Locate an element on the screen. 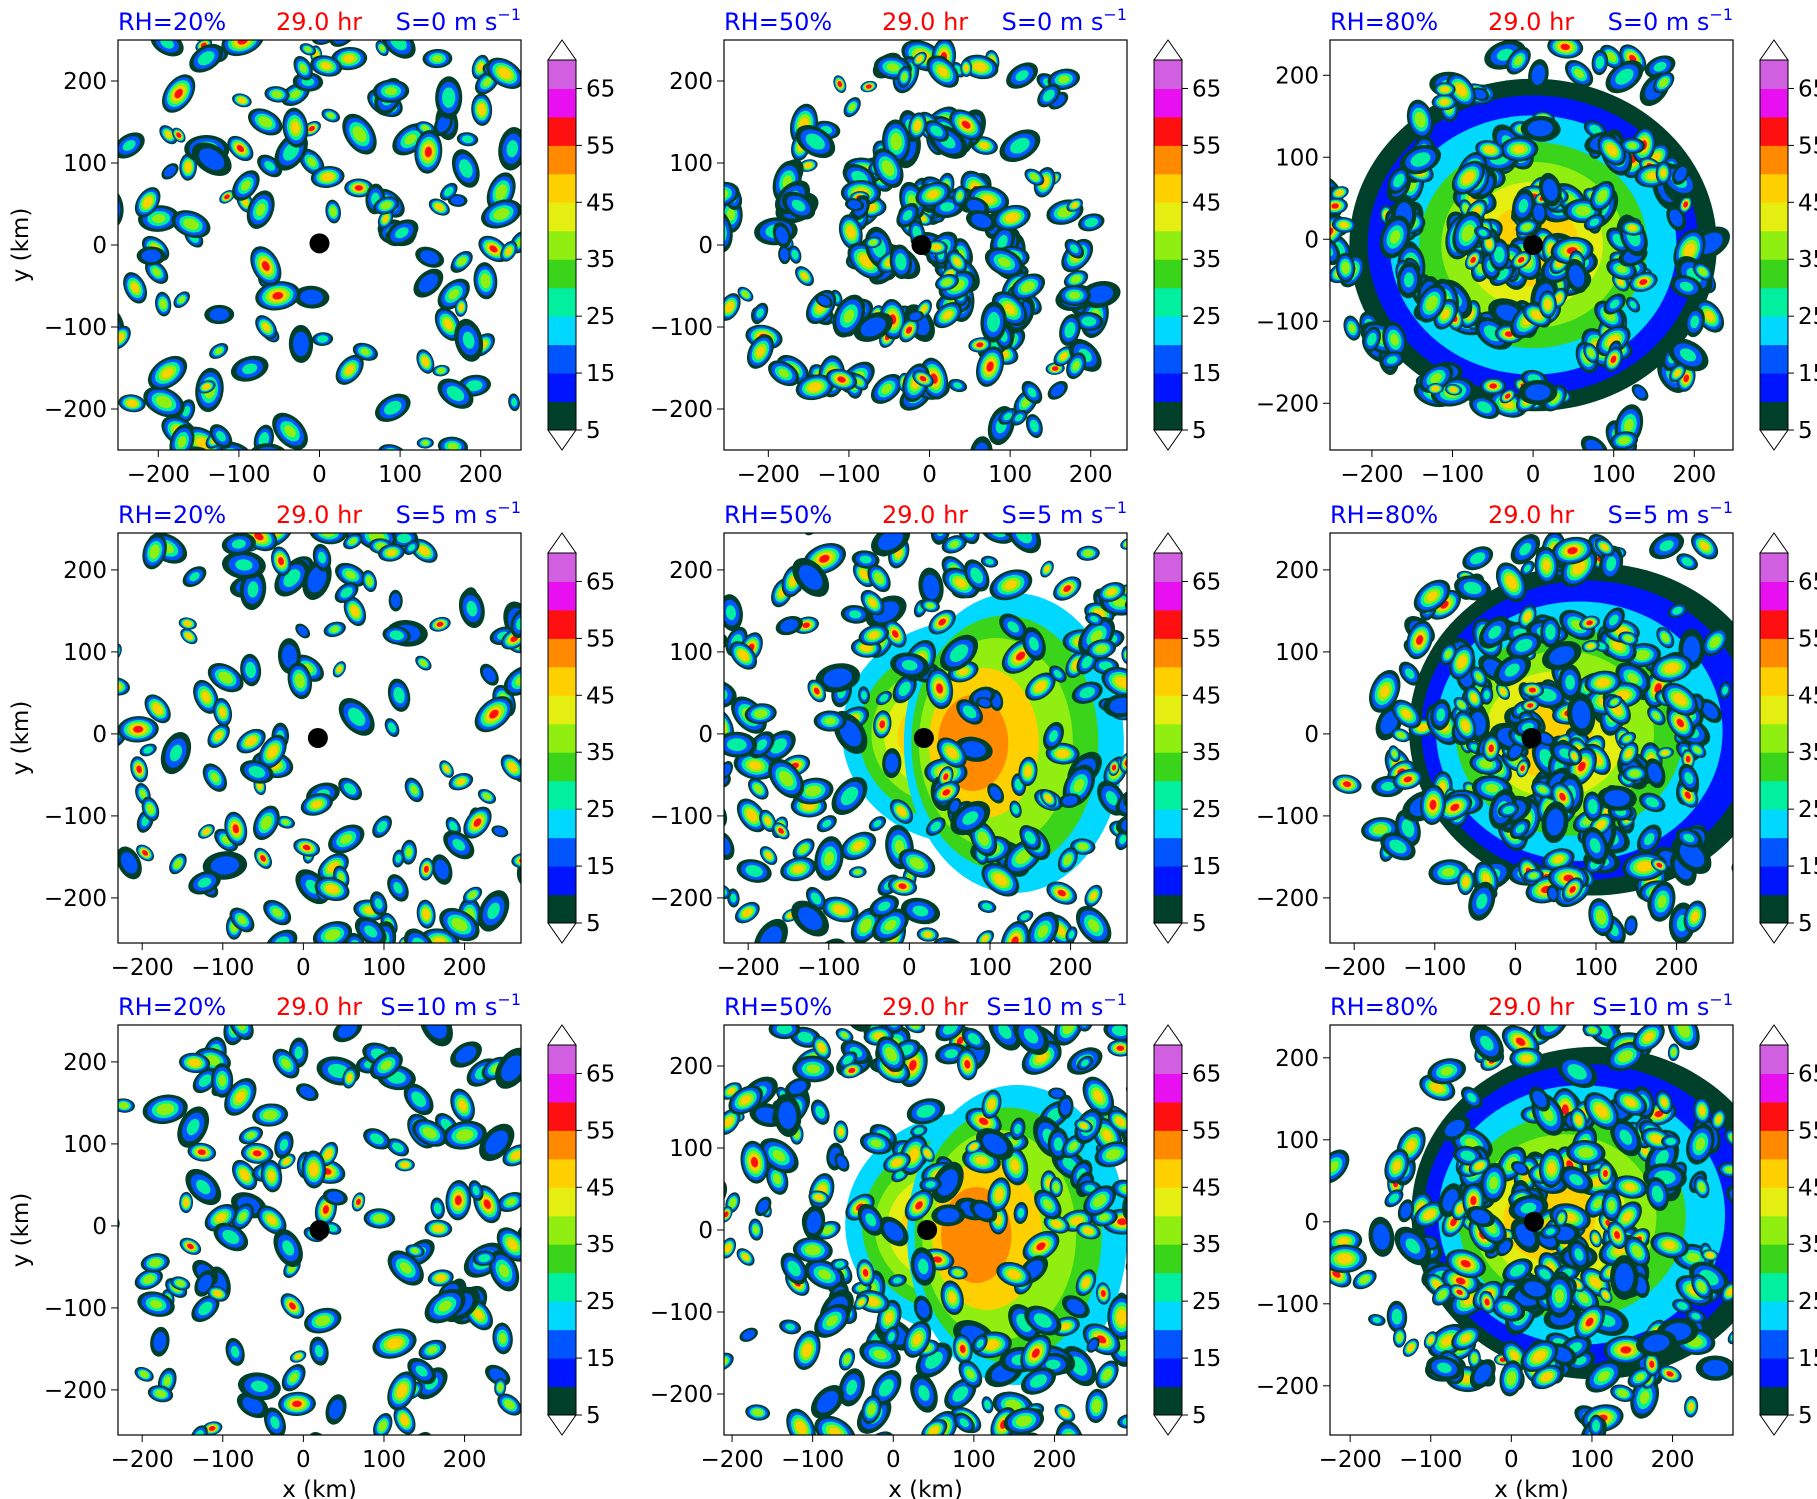 The height and width of the screenshot is (1499, 1817). x-tick-label: 0 is located at coordinates (1533, 475).